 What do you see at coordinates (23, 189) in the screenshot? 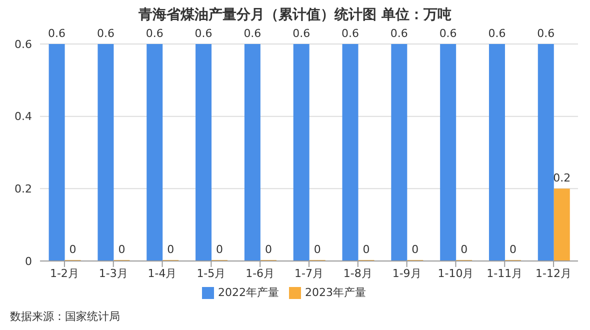
I see `y-tick-label: 0.2` at bounding box center [23, 189].